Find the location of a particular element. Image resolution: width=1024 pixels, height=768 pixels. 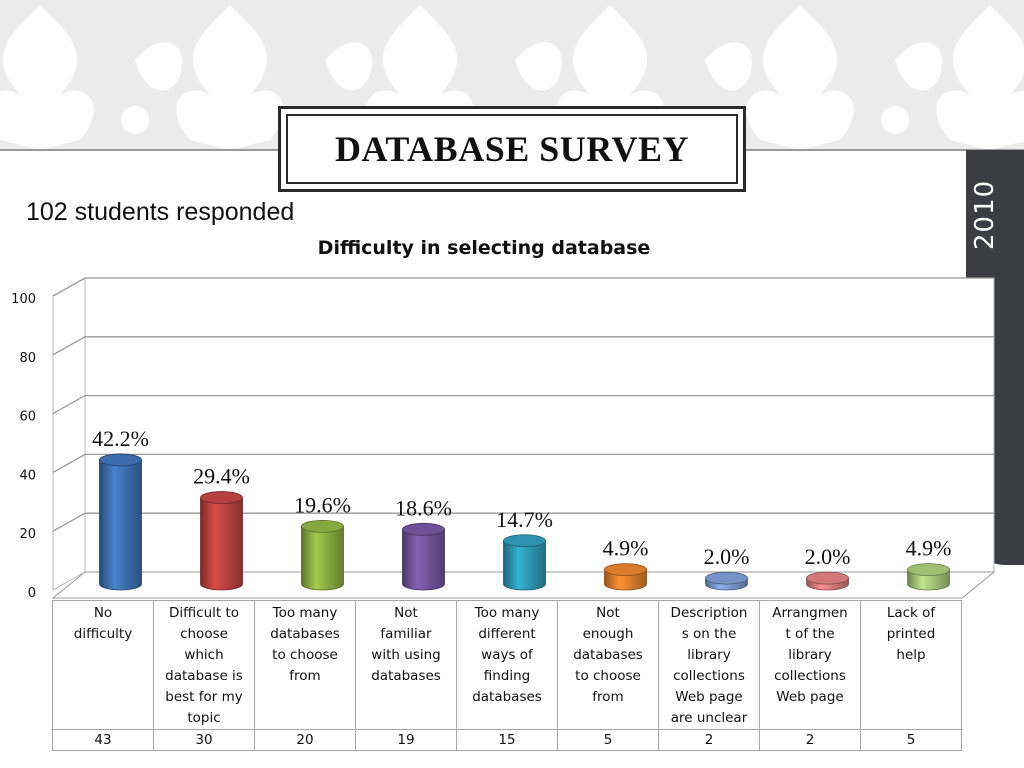

slide-title: DATABASE SURVEY is located at coordinates (512, 149).